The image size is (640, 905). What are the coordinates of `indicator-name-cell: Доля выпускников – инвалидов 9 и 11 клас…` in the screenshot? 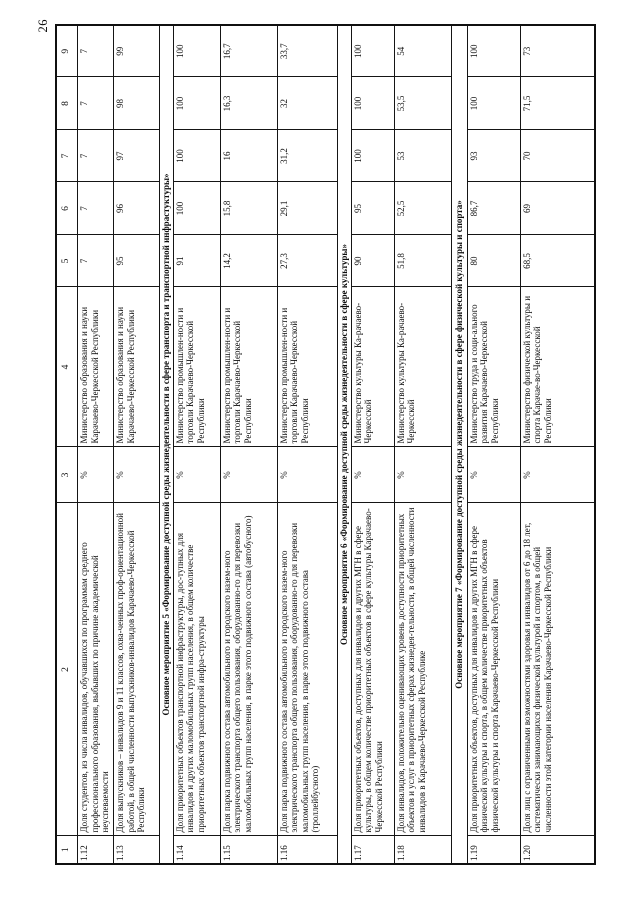 It's located at (136, 669).